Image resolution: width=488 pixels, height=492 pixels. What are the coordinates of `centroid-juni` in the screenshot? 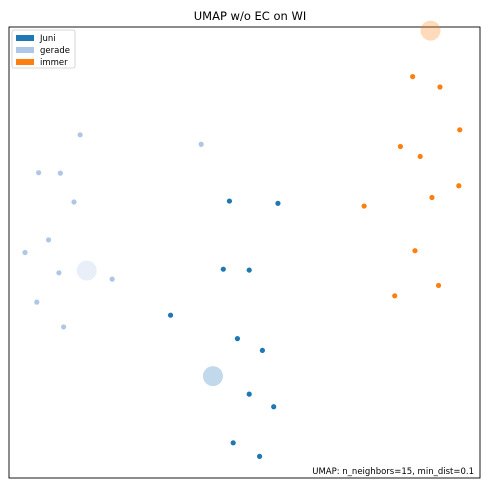 It's located at (212, 376).